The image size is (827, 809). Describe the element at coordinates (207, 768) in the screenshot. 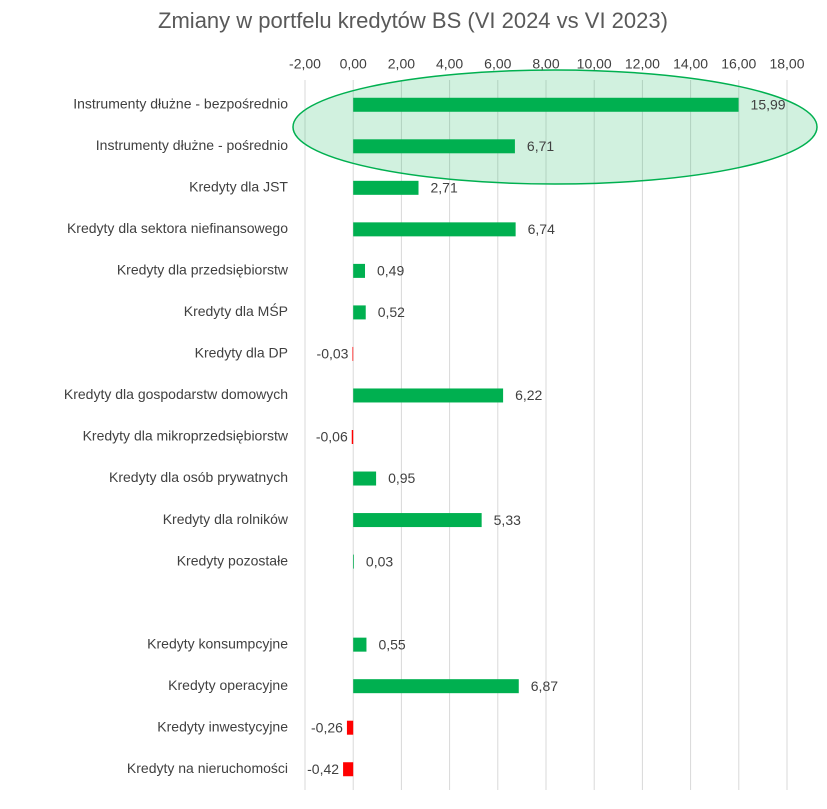

I see `y-tick-label: Kredyty na nieruchomości` at that location.